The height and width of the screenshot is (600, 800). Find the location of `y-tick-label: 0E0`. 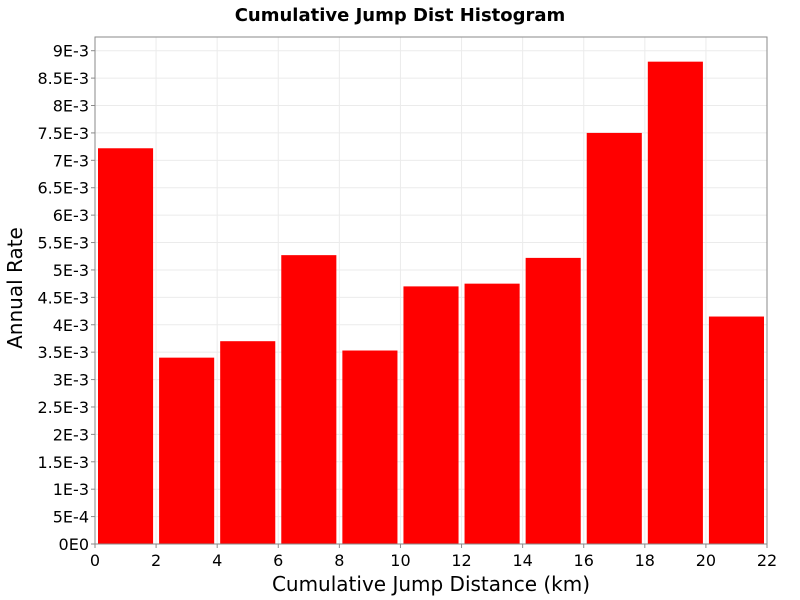

y-tick-label: 0E0 is located at coordinates (74, 544).